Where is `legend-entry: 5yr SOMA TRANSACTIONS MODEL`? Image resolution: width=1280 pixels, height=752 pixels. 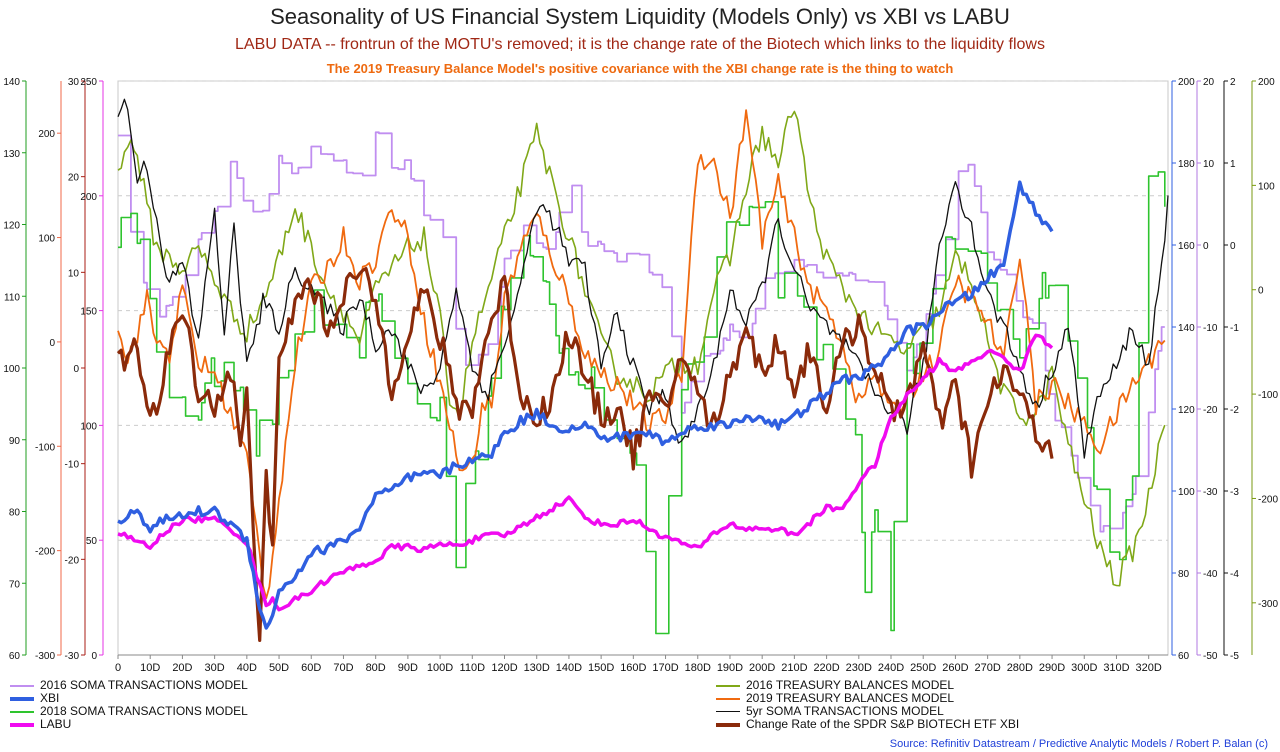 legend-entry: 5yr SOMA TRANSACTIONS MODEL is located at coordinates (867, 711).